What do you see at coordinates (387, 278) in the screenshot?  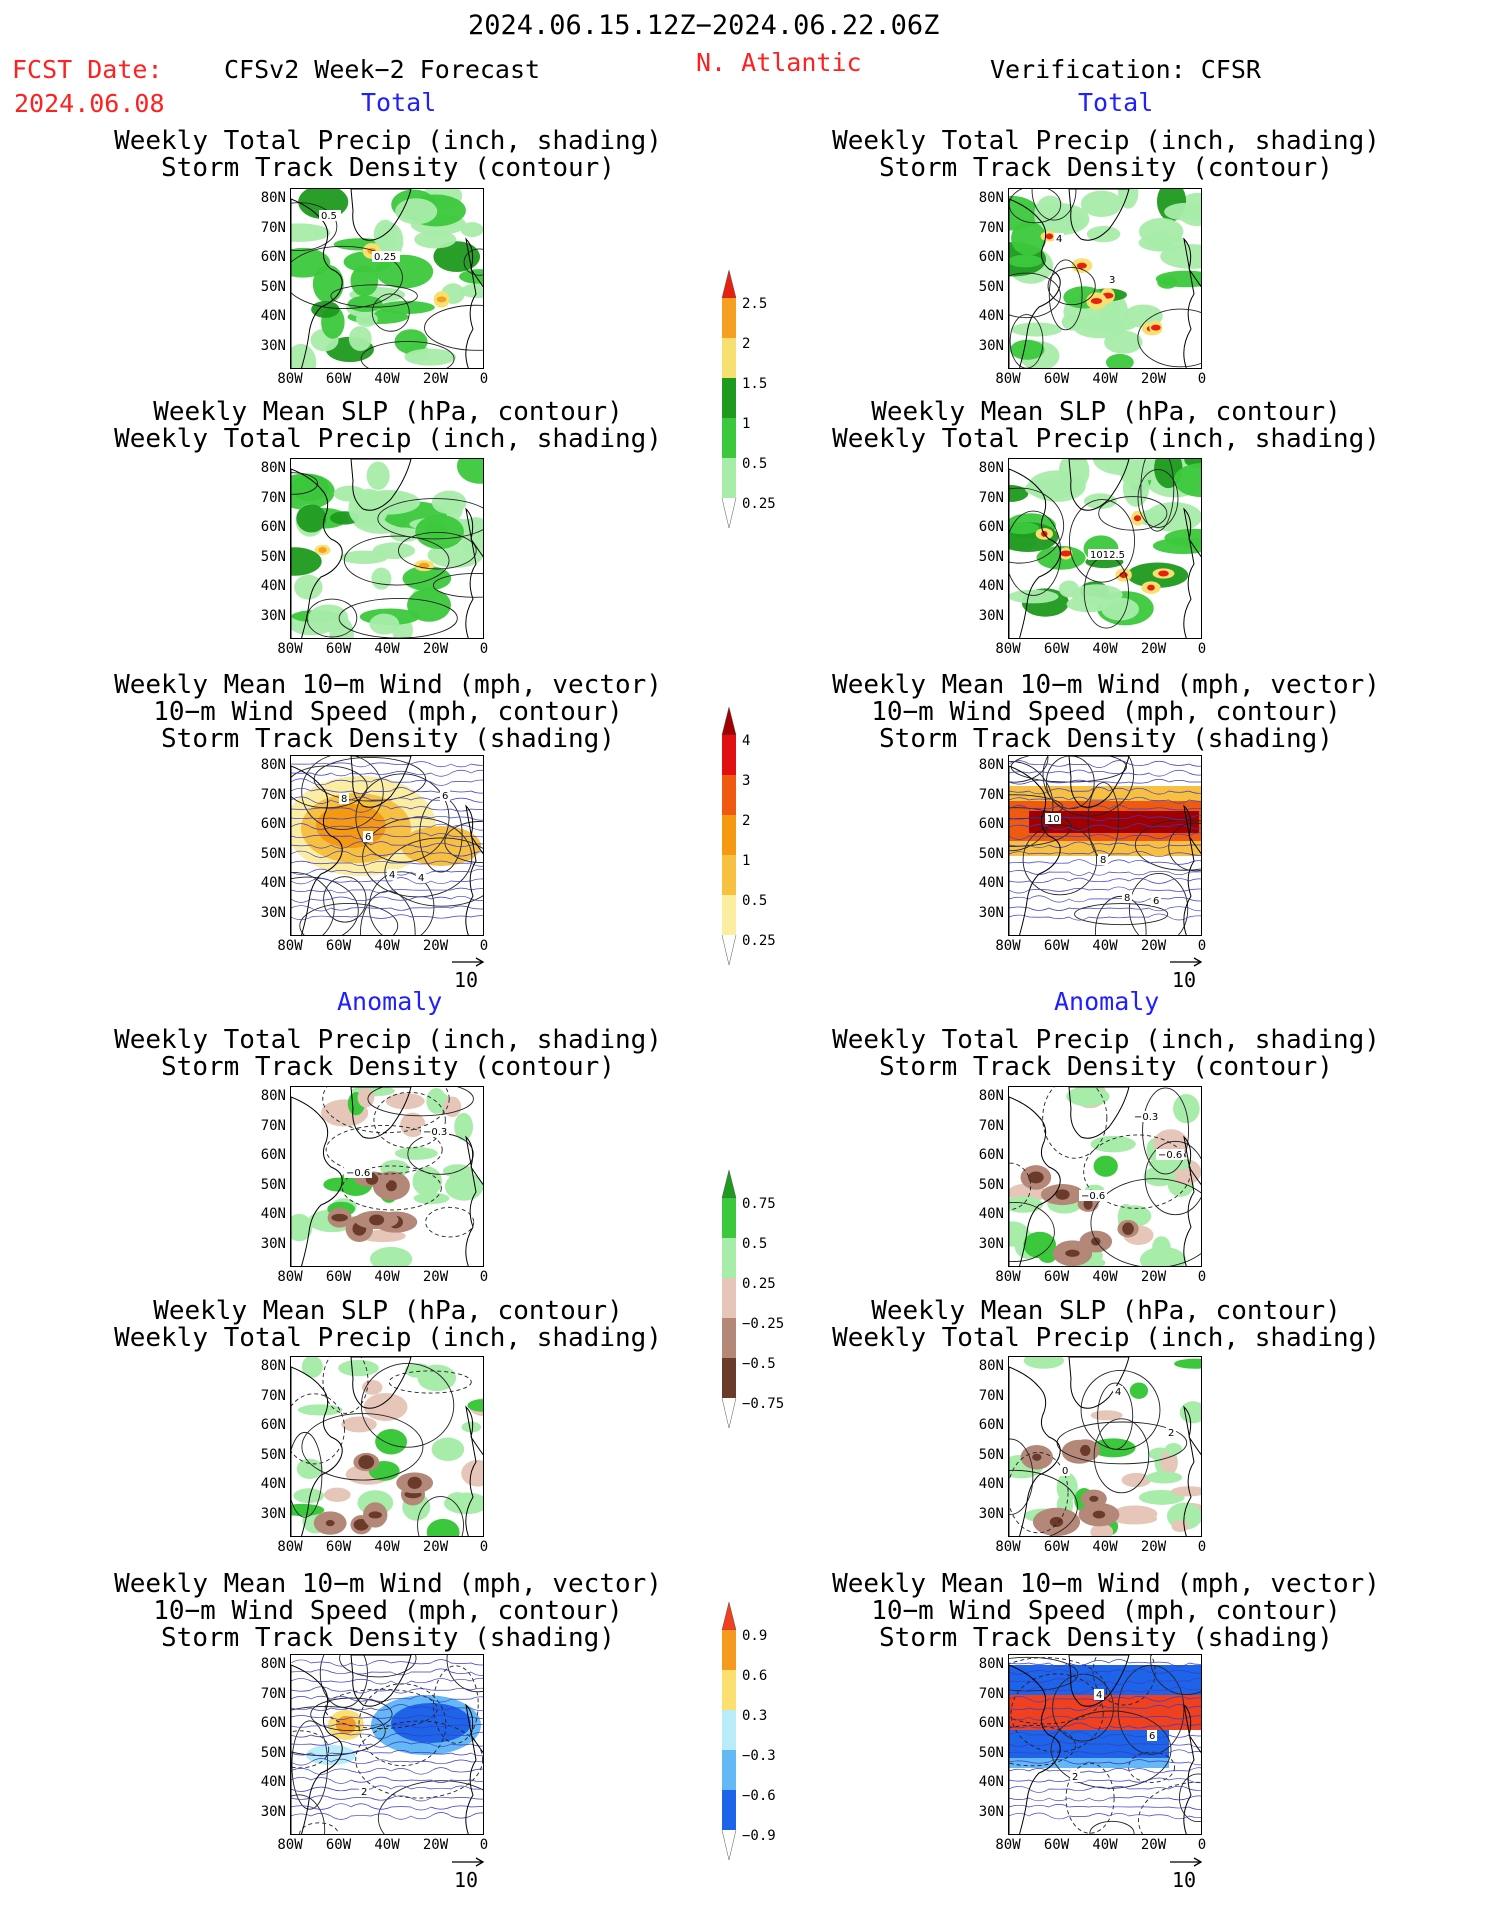 I see `fc-precip-total-map: 0.5 0.25` at bounding box center [387, 278].